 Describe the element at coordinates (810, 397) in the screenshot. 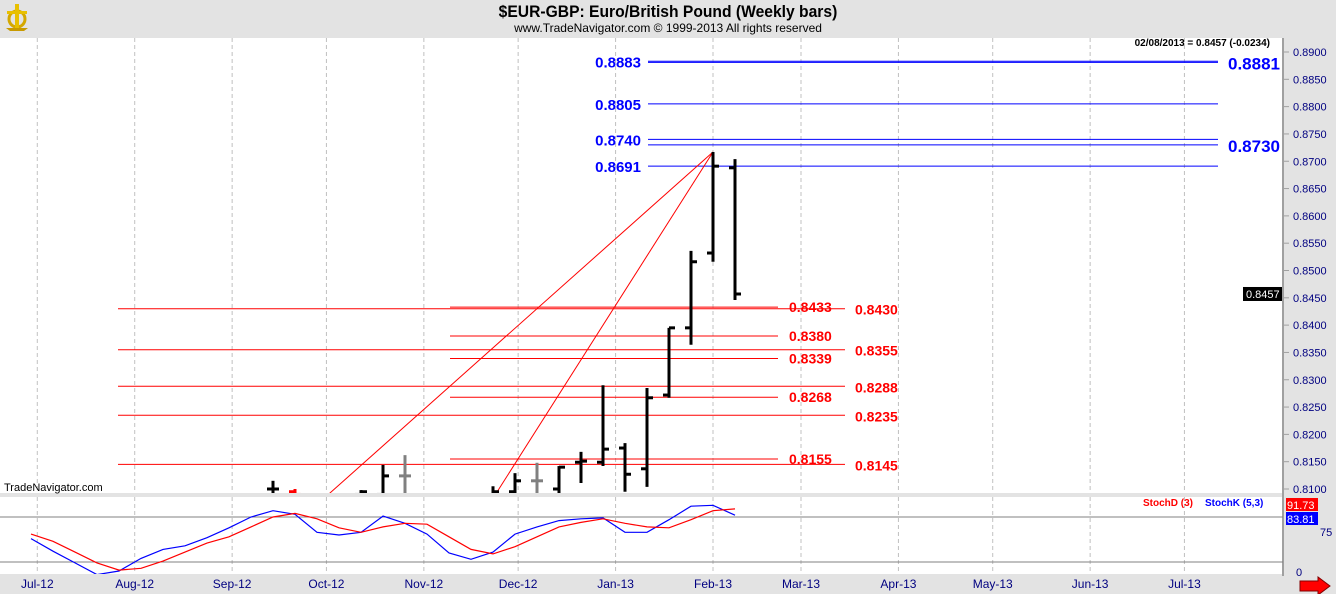

I see `red-level-label: 0.8268` at that location.